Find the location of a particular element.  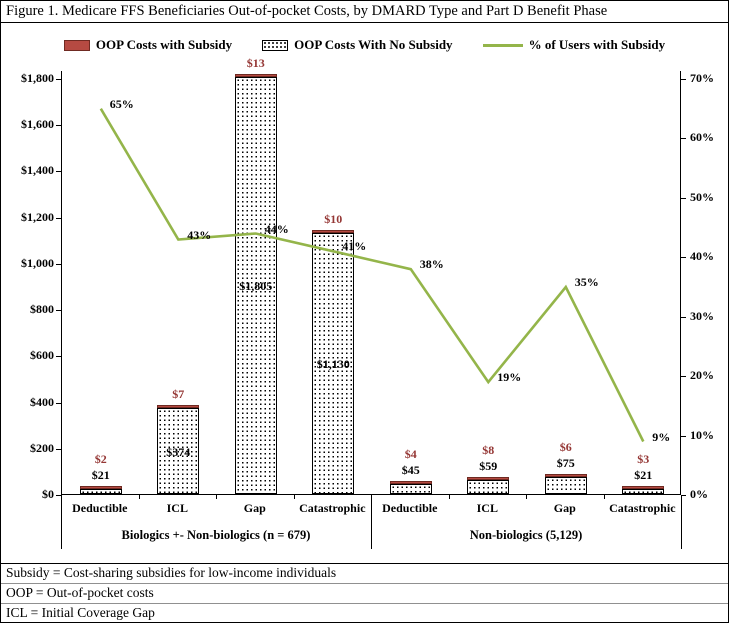

bar-value-label: $45 is located at coordinates (410, 469).